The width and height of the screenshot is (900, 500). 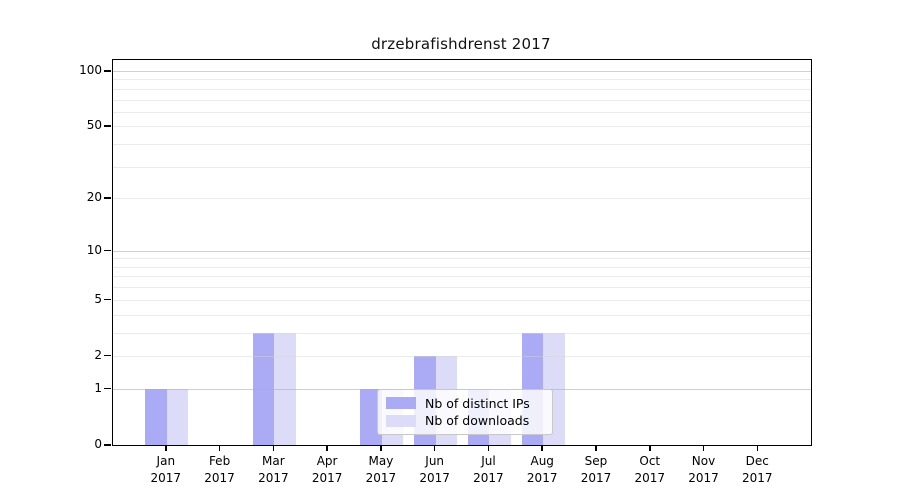 I want to click on legend-entry-downloads: Nb of downloads, so click(x=465, y=420).